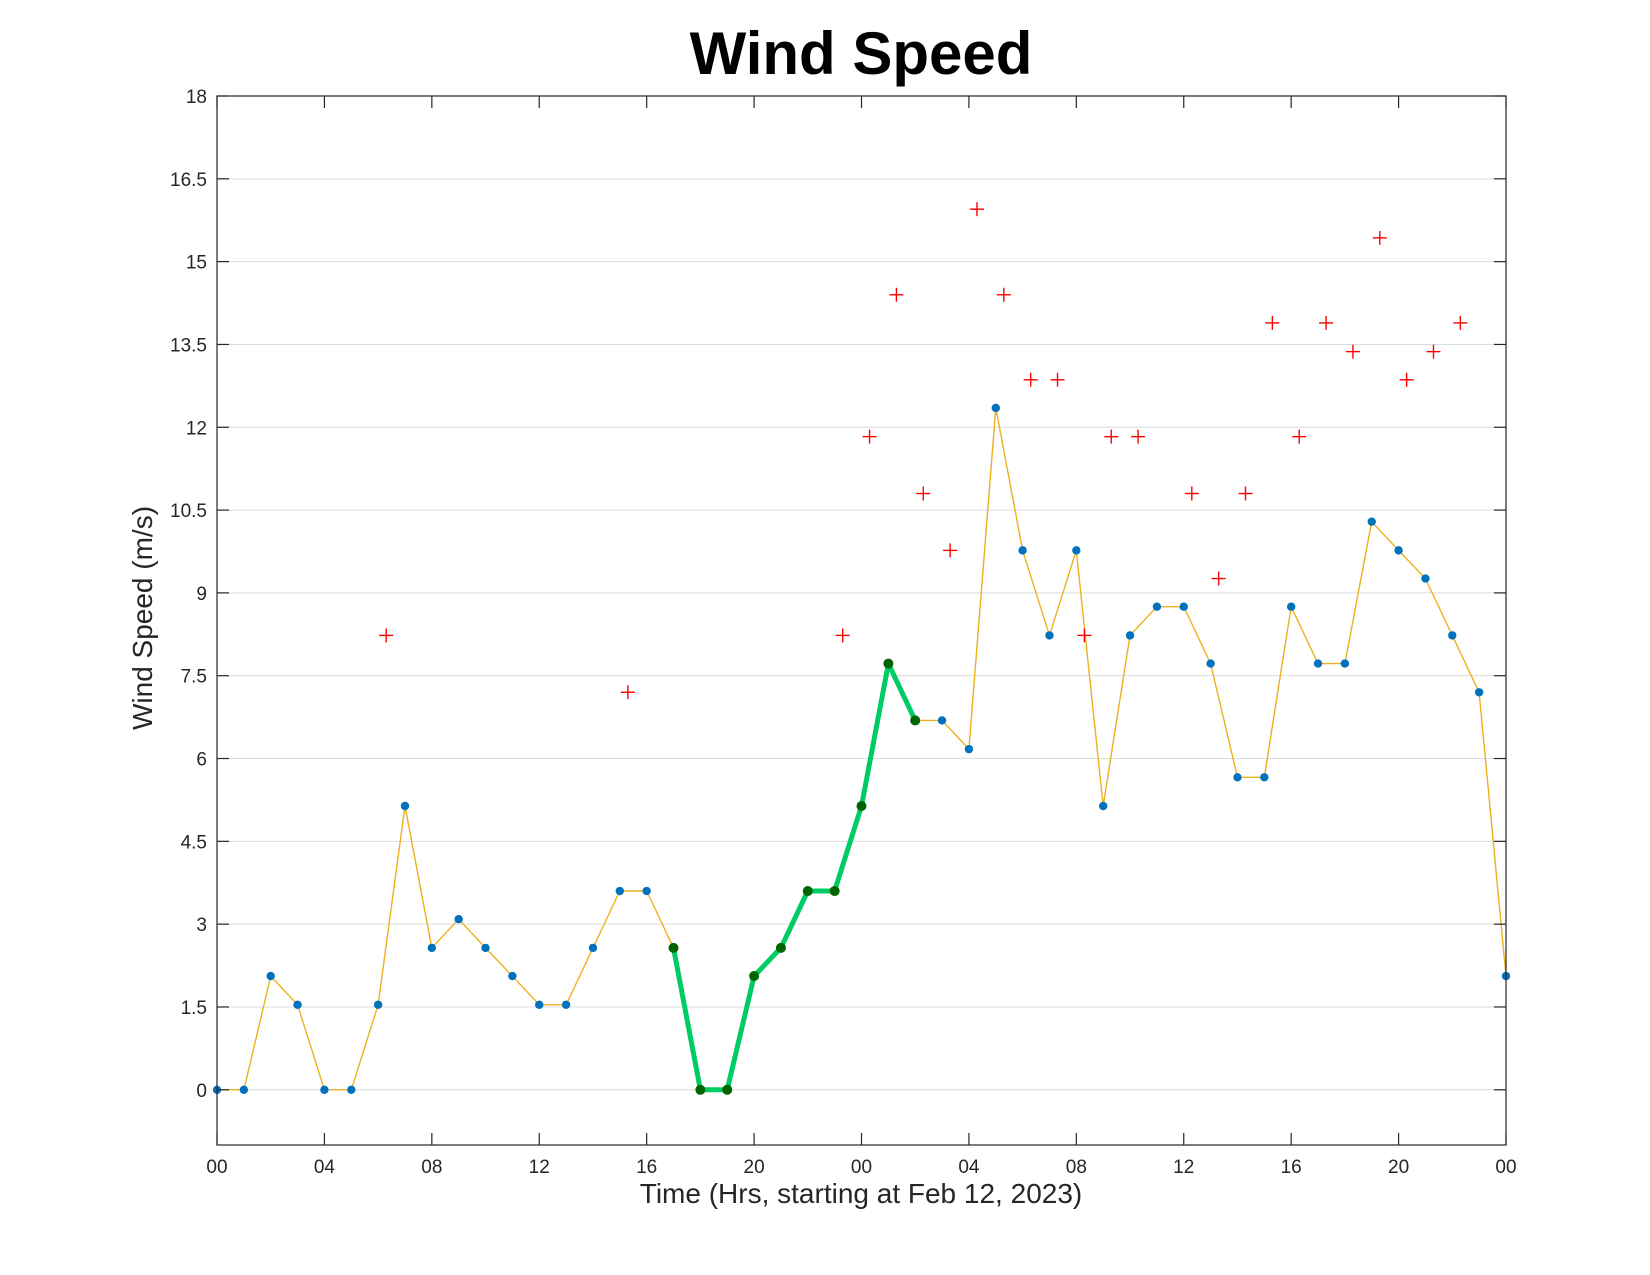  What do you see at coordinates (188, 180) in the screenshot?
I see `y-tick-label: 16.5` at bounding box center [188, 180].